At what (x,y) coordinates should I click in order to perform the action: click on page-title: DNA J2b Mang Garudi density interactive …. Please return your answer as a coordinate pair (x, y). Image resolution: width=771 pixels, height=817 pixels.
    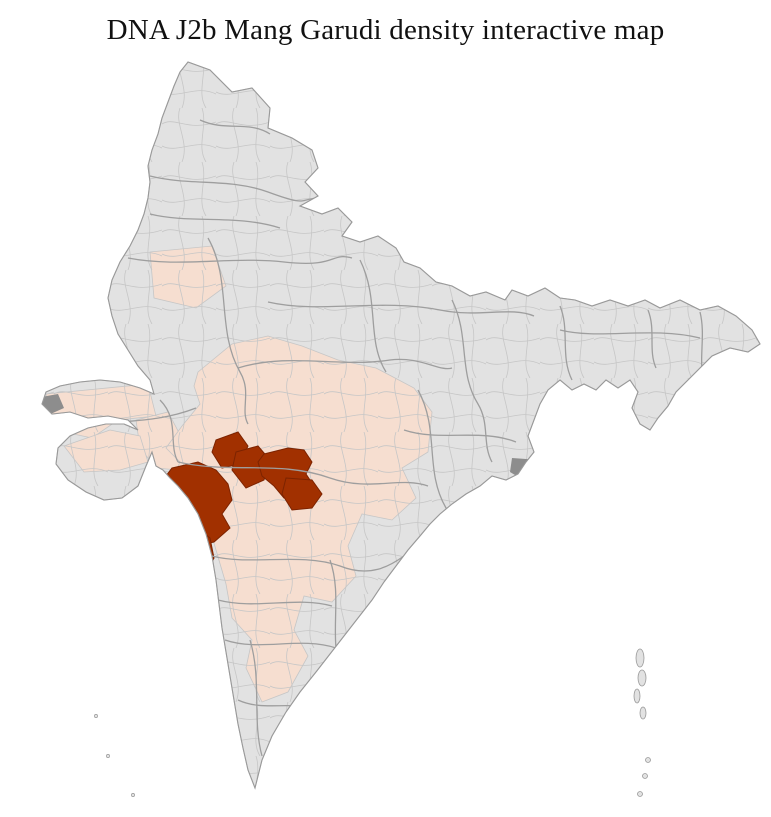
    Looking at the image, I should click on (385, 30).